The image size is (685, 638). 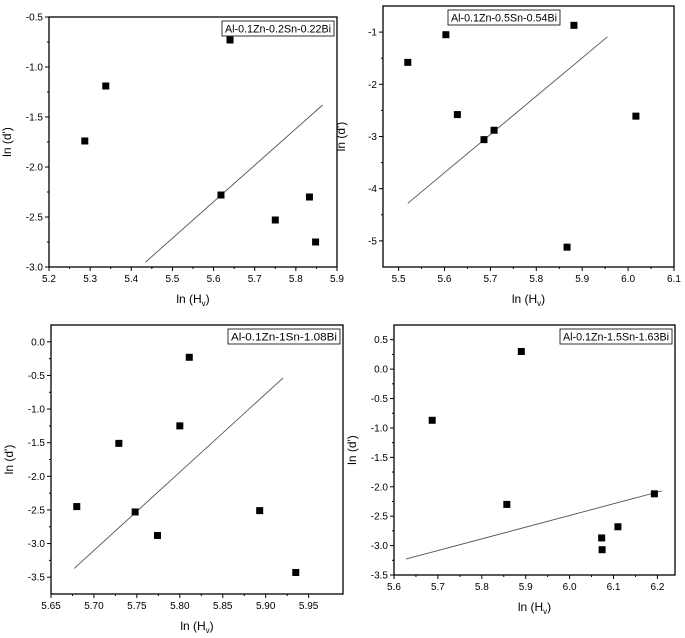 I want to click on legend-label: Al-0.1Zn-0.5Sn-0.54Bi, so click(x=504, y=19).